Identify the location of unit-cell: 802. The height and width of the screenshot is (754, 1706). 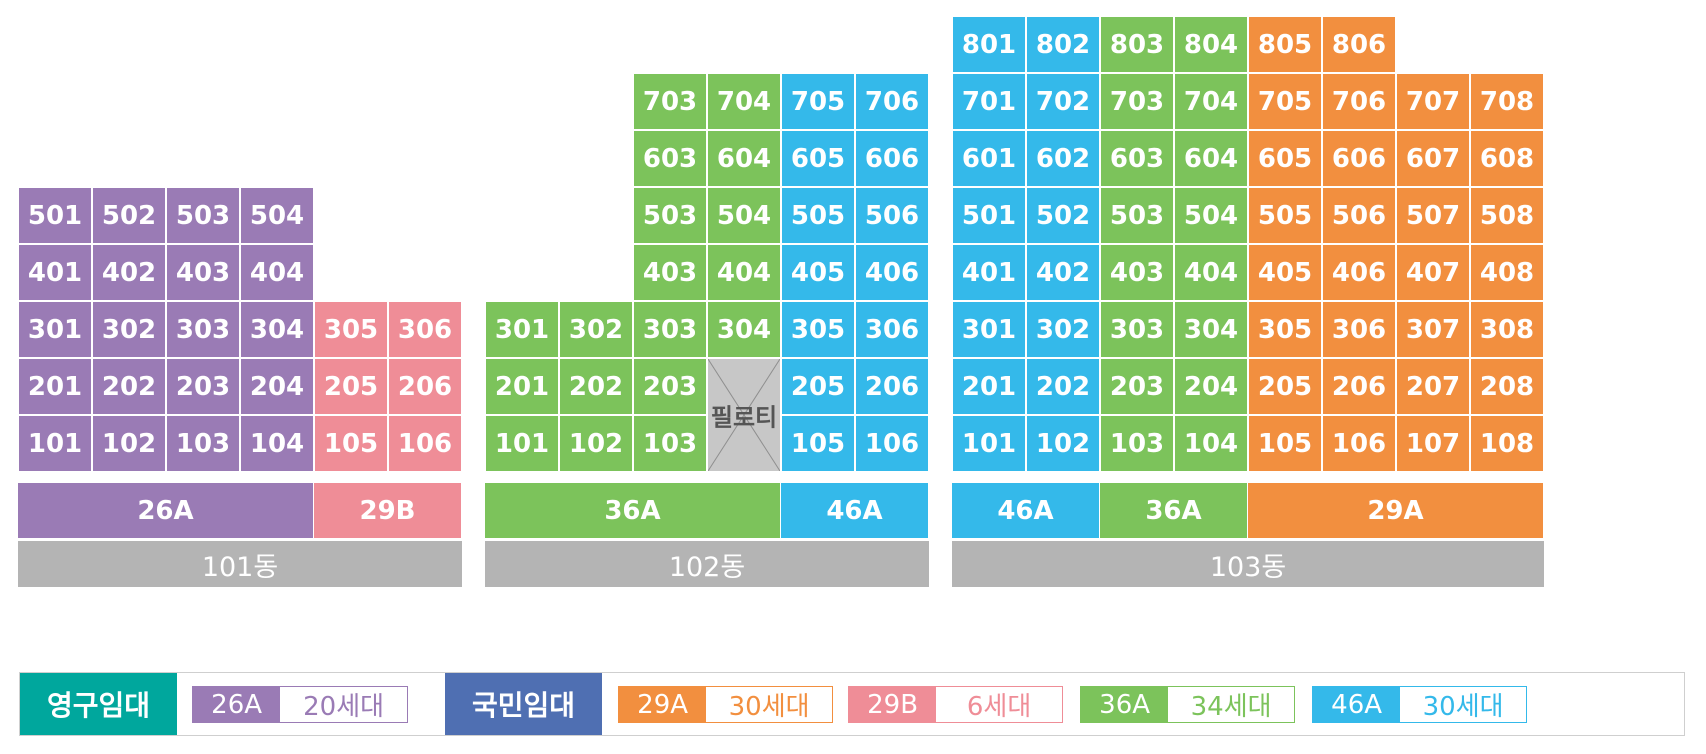
(1063, 44).